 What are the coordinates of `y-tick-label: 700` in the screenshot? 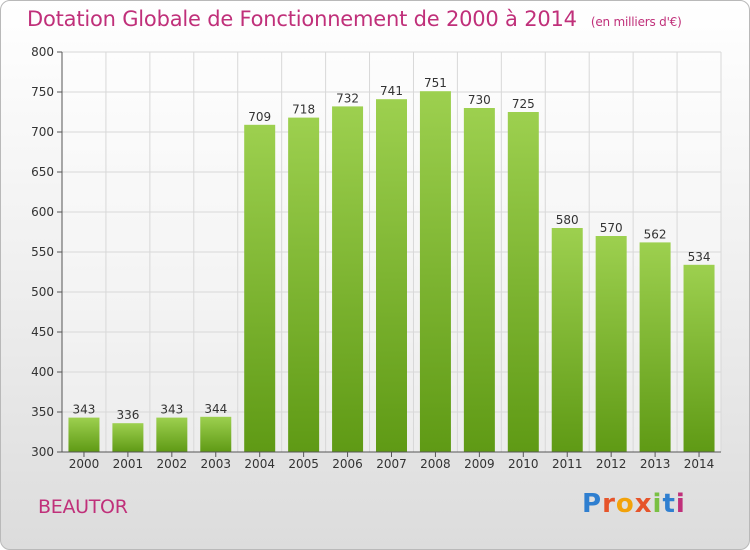 It's located at (42, 132).